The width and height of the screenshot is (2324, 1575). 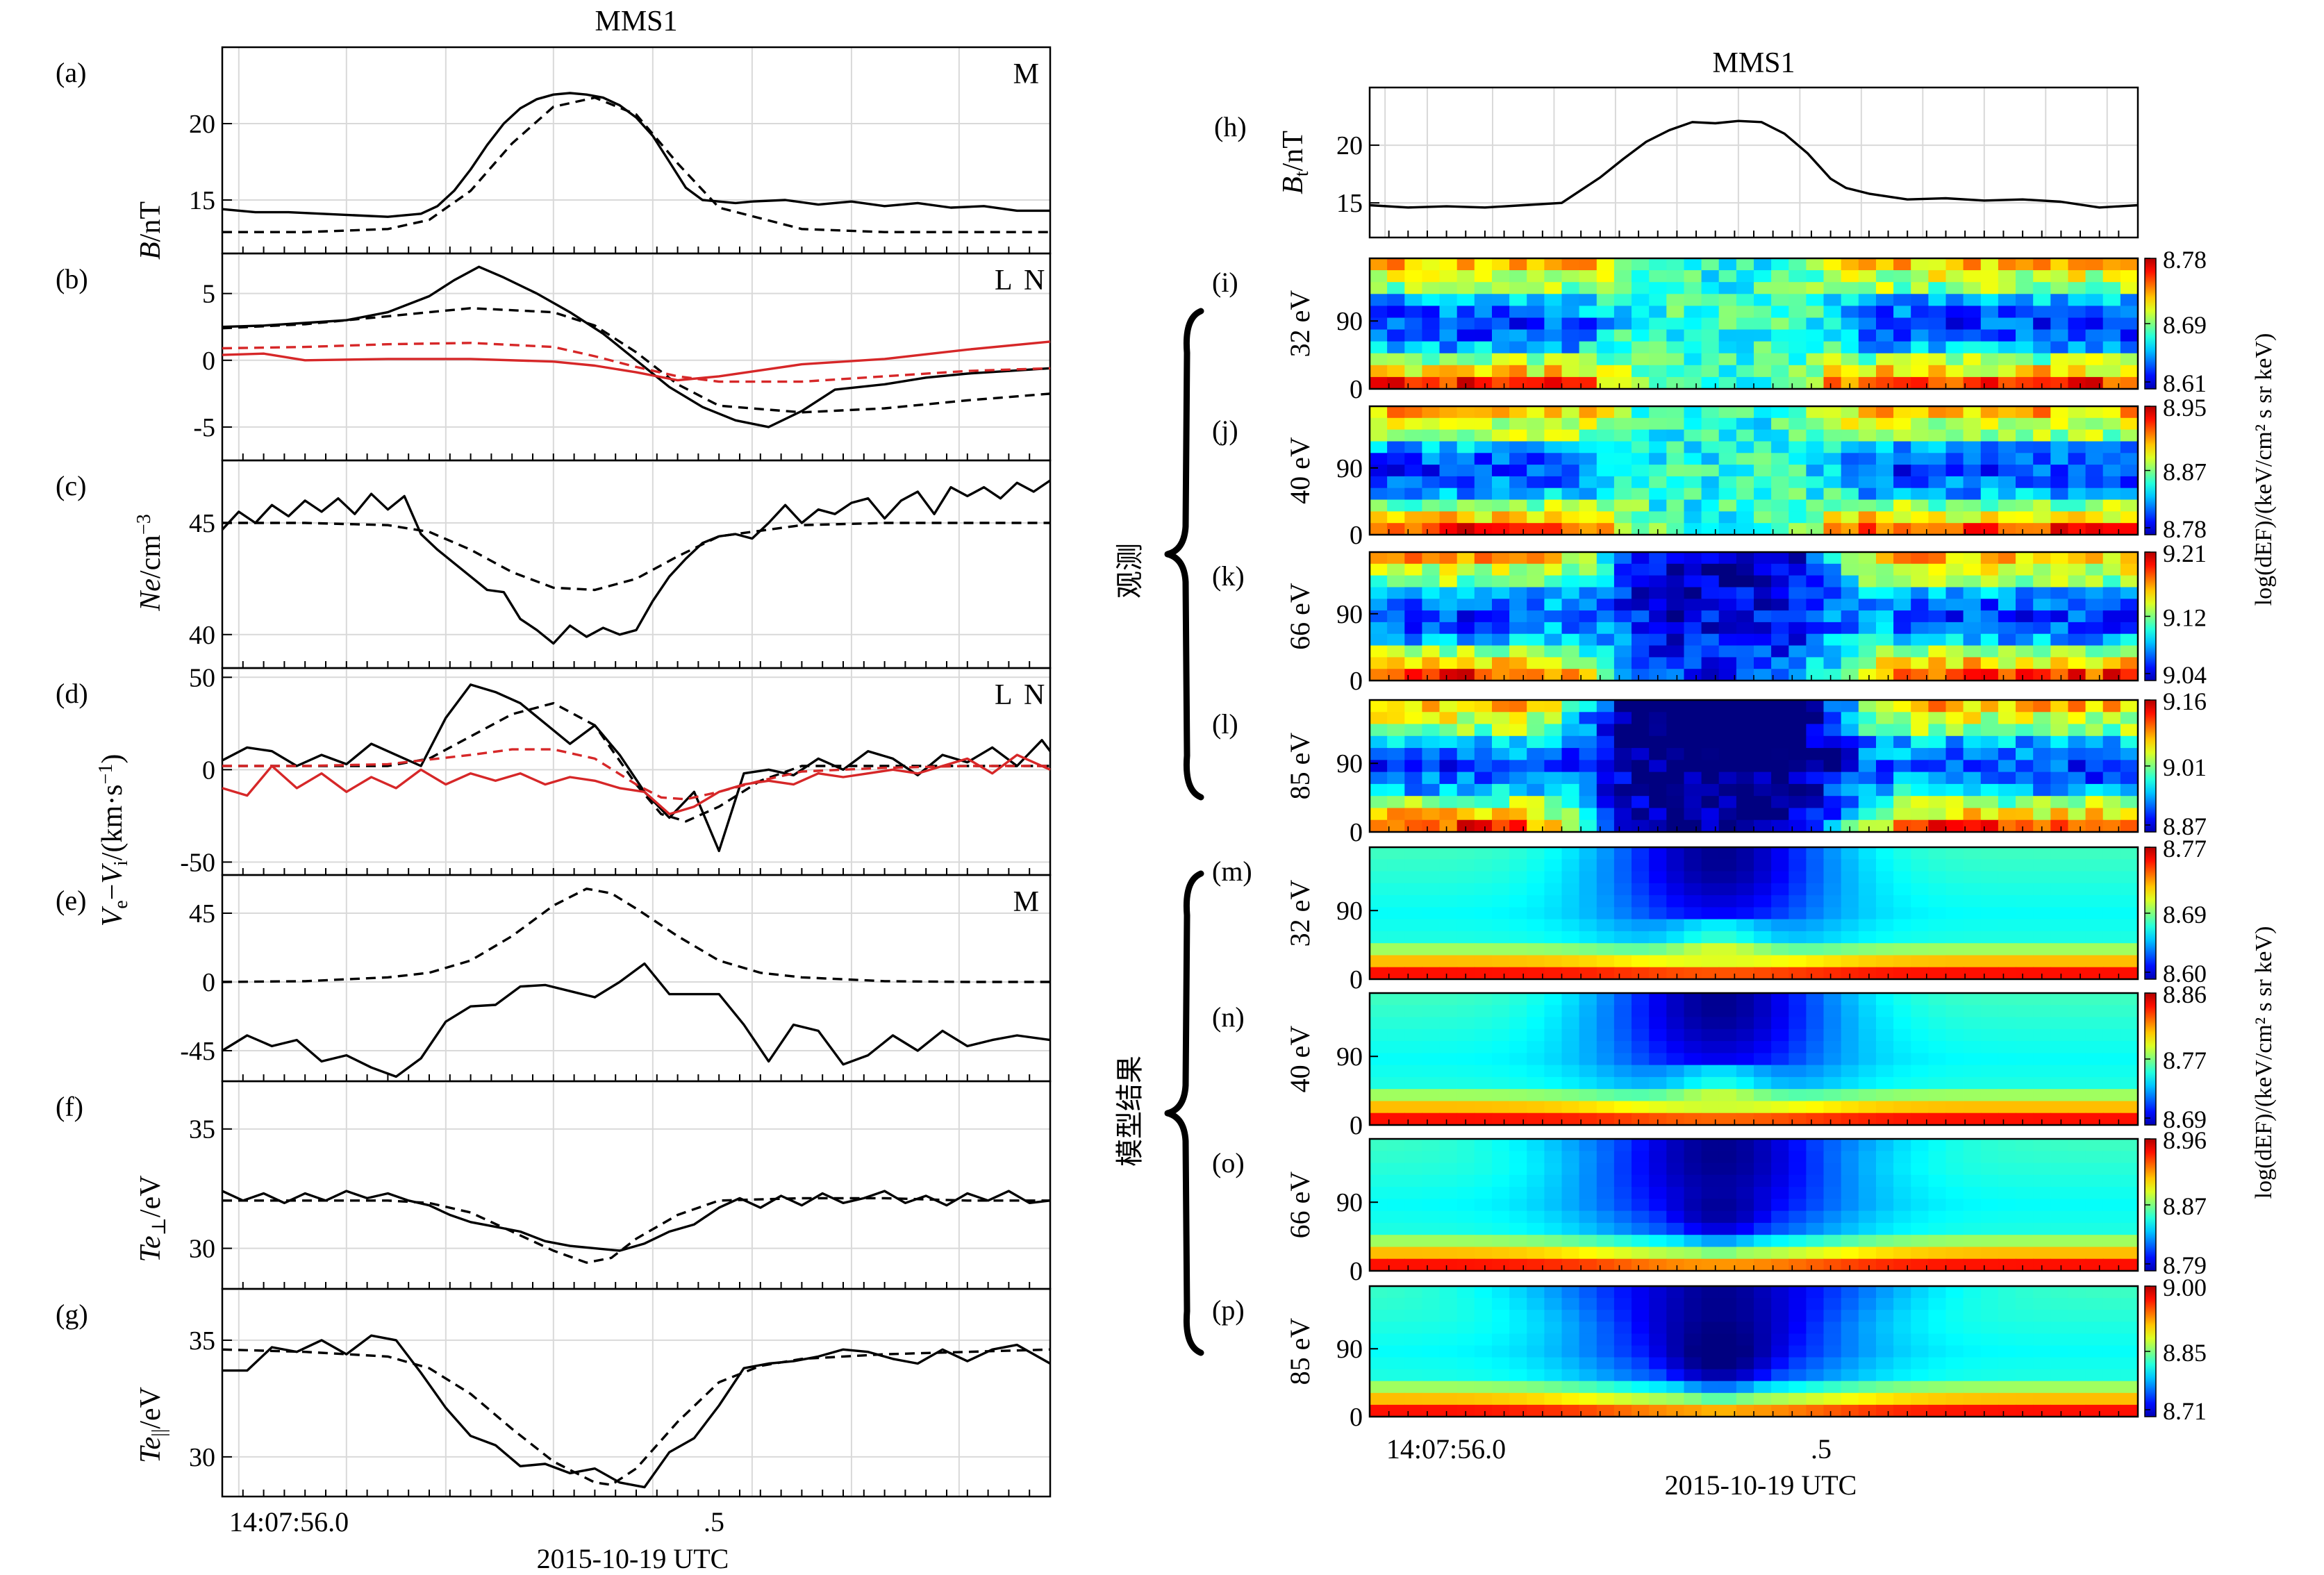 I want to click on colorbar-tick-label: 9.01, so click(x=2185, y=767).